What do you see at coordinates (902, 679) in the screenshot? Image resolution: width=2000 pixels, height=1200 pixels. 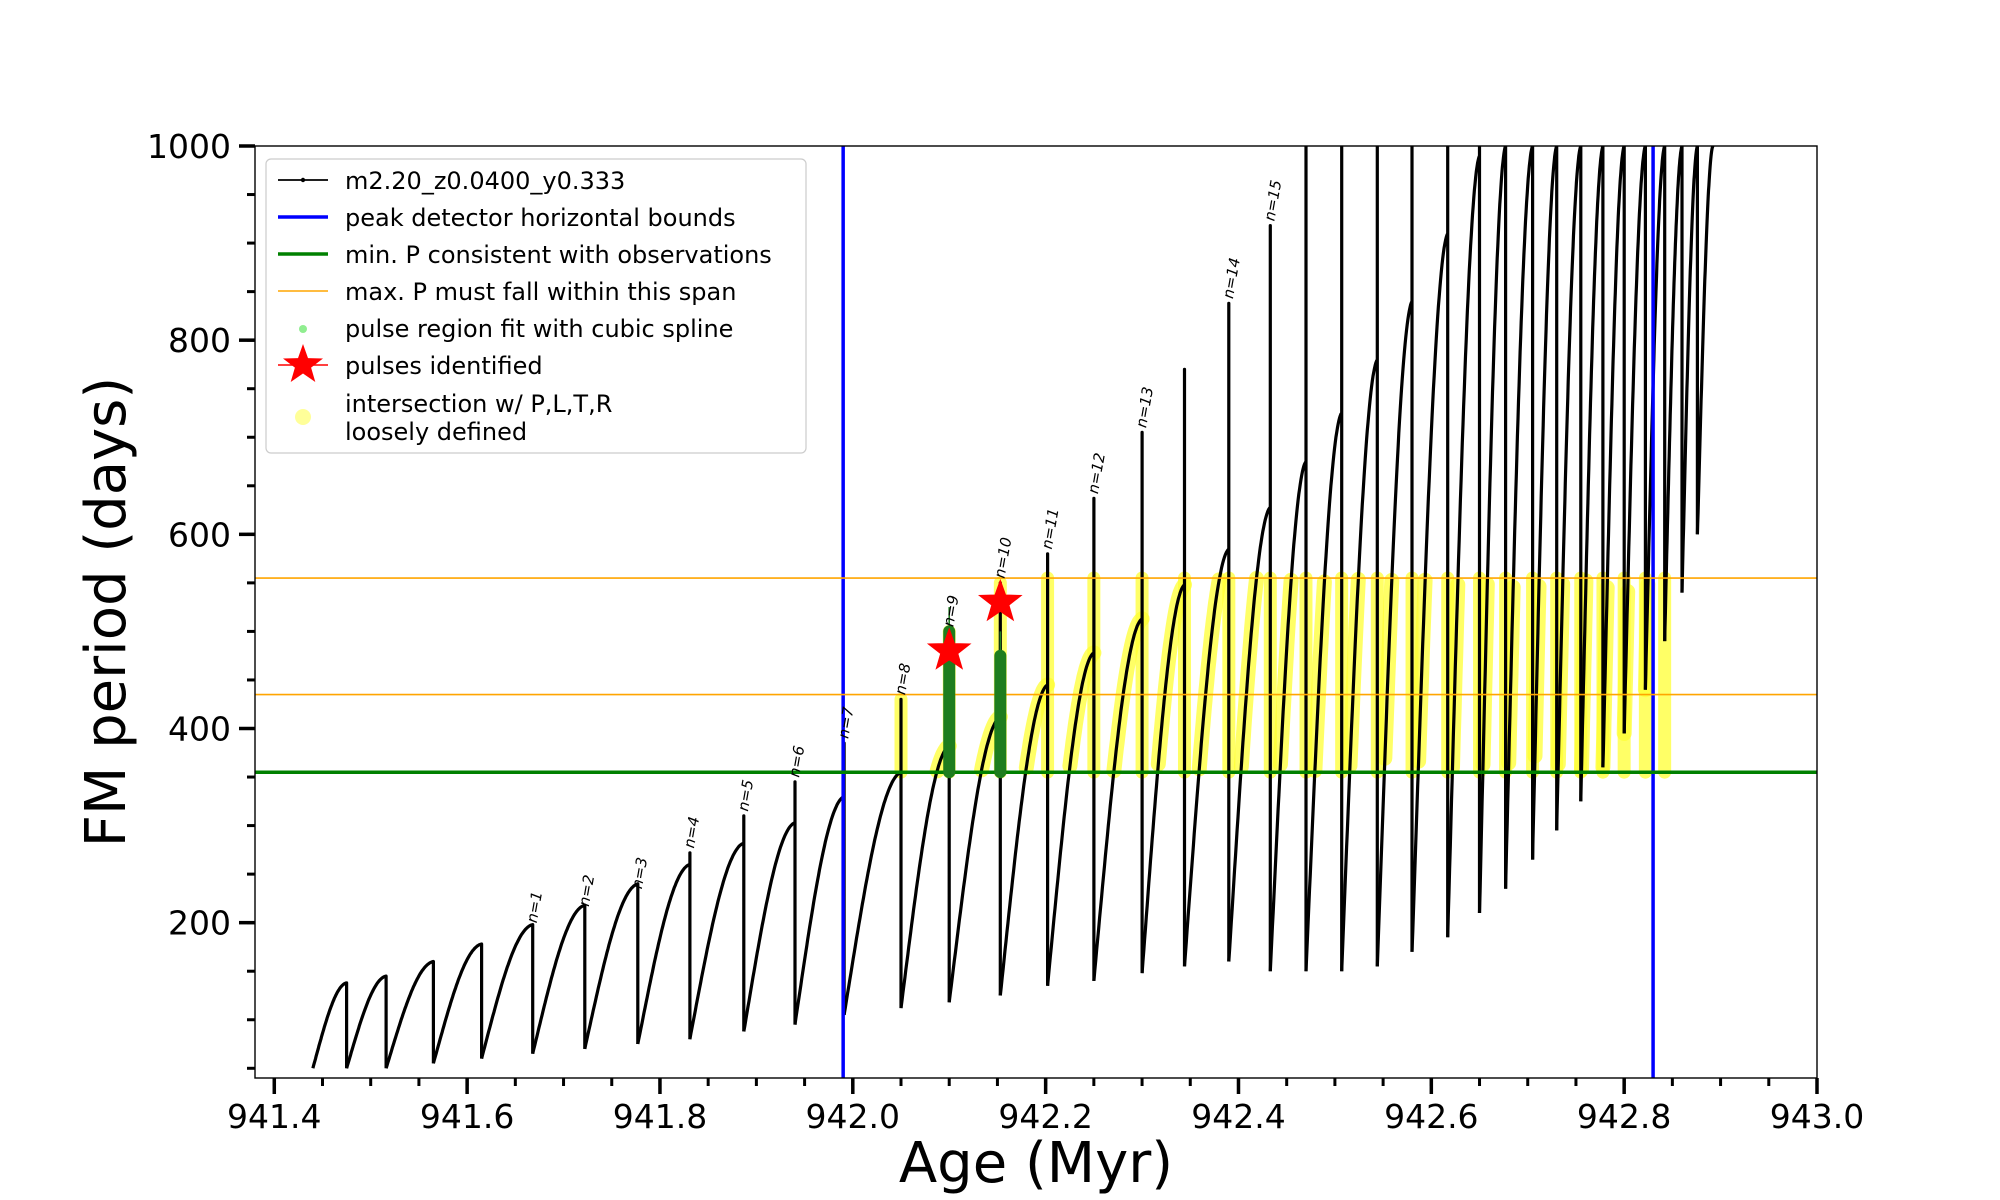 I see `pulse-label-12: n=8` at bounding box center [902, 679].